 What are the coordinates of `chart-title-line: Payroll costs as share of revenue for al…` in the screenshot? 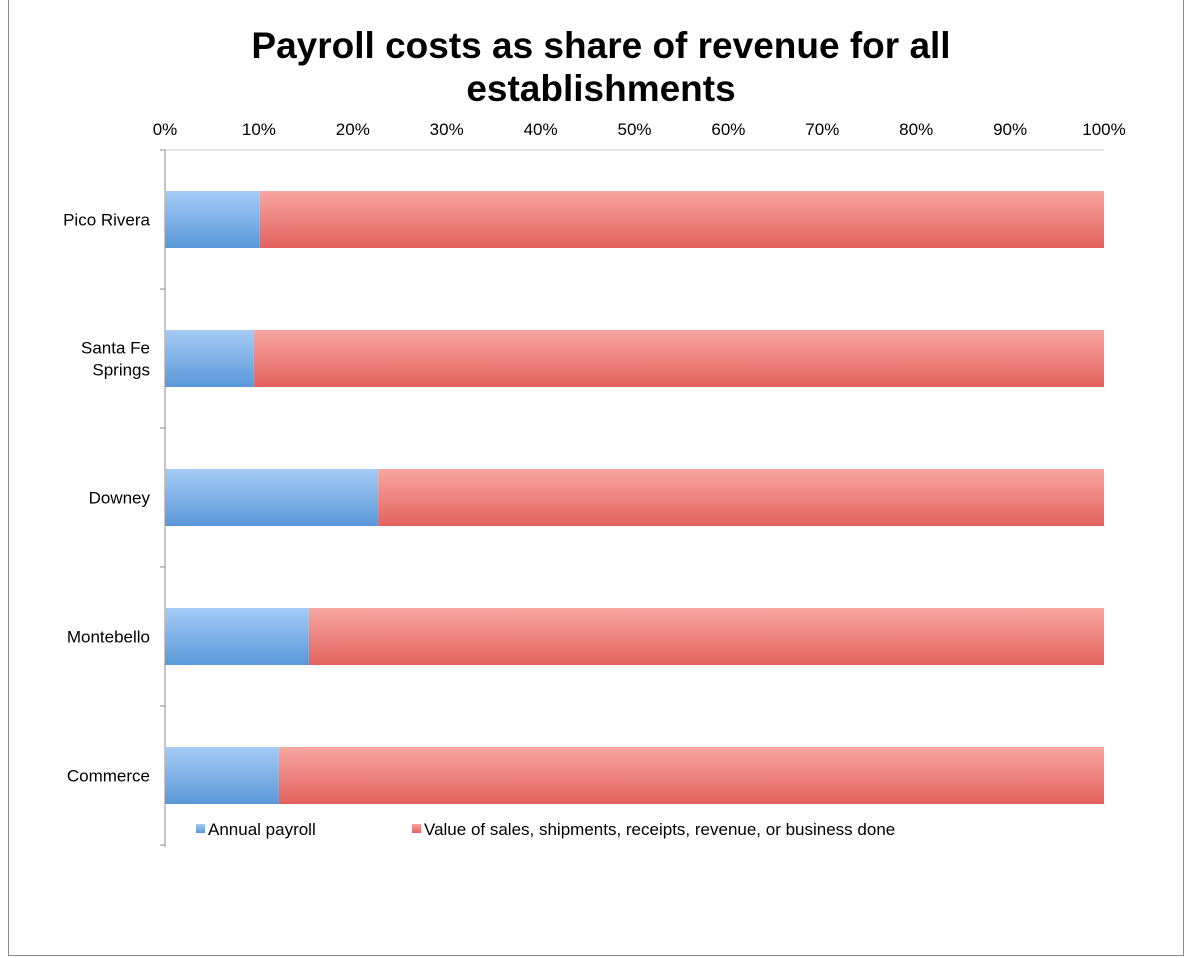 It's located at (600, 45).